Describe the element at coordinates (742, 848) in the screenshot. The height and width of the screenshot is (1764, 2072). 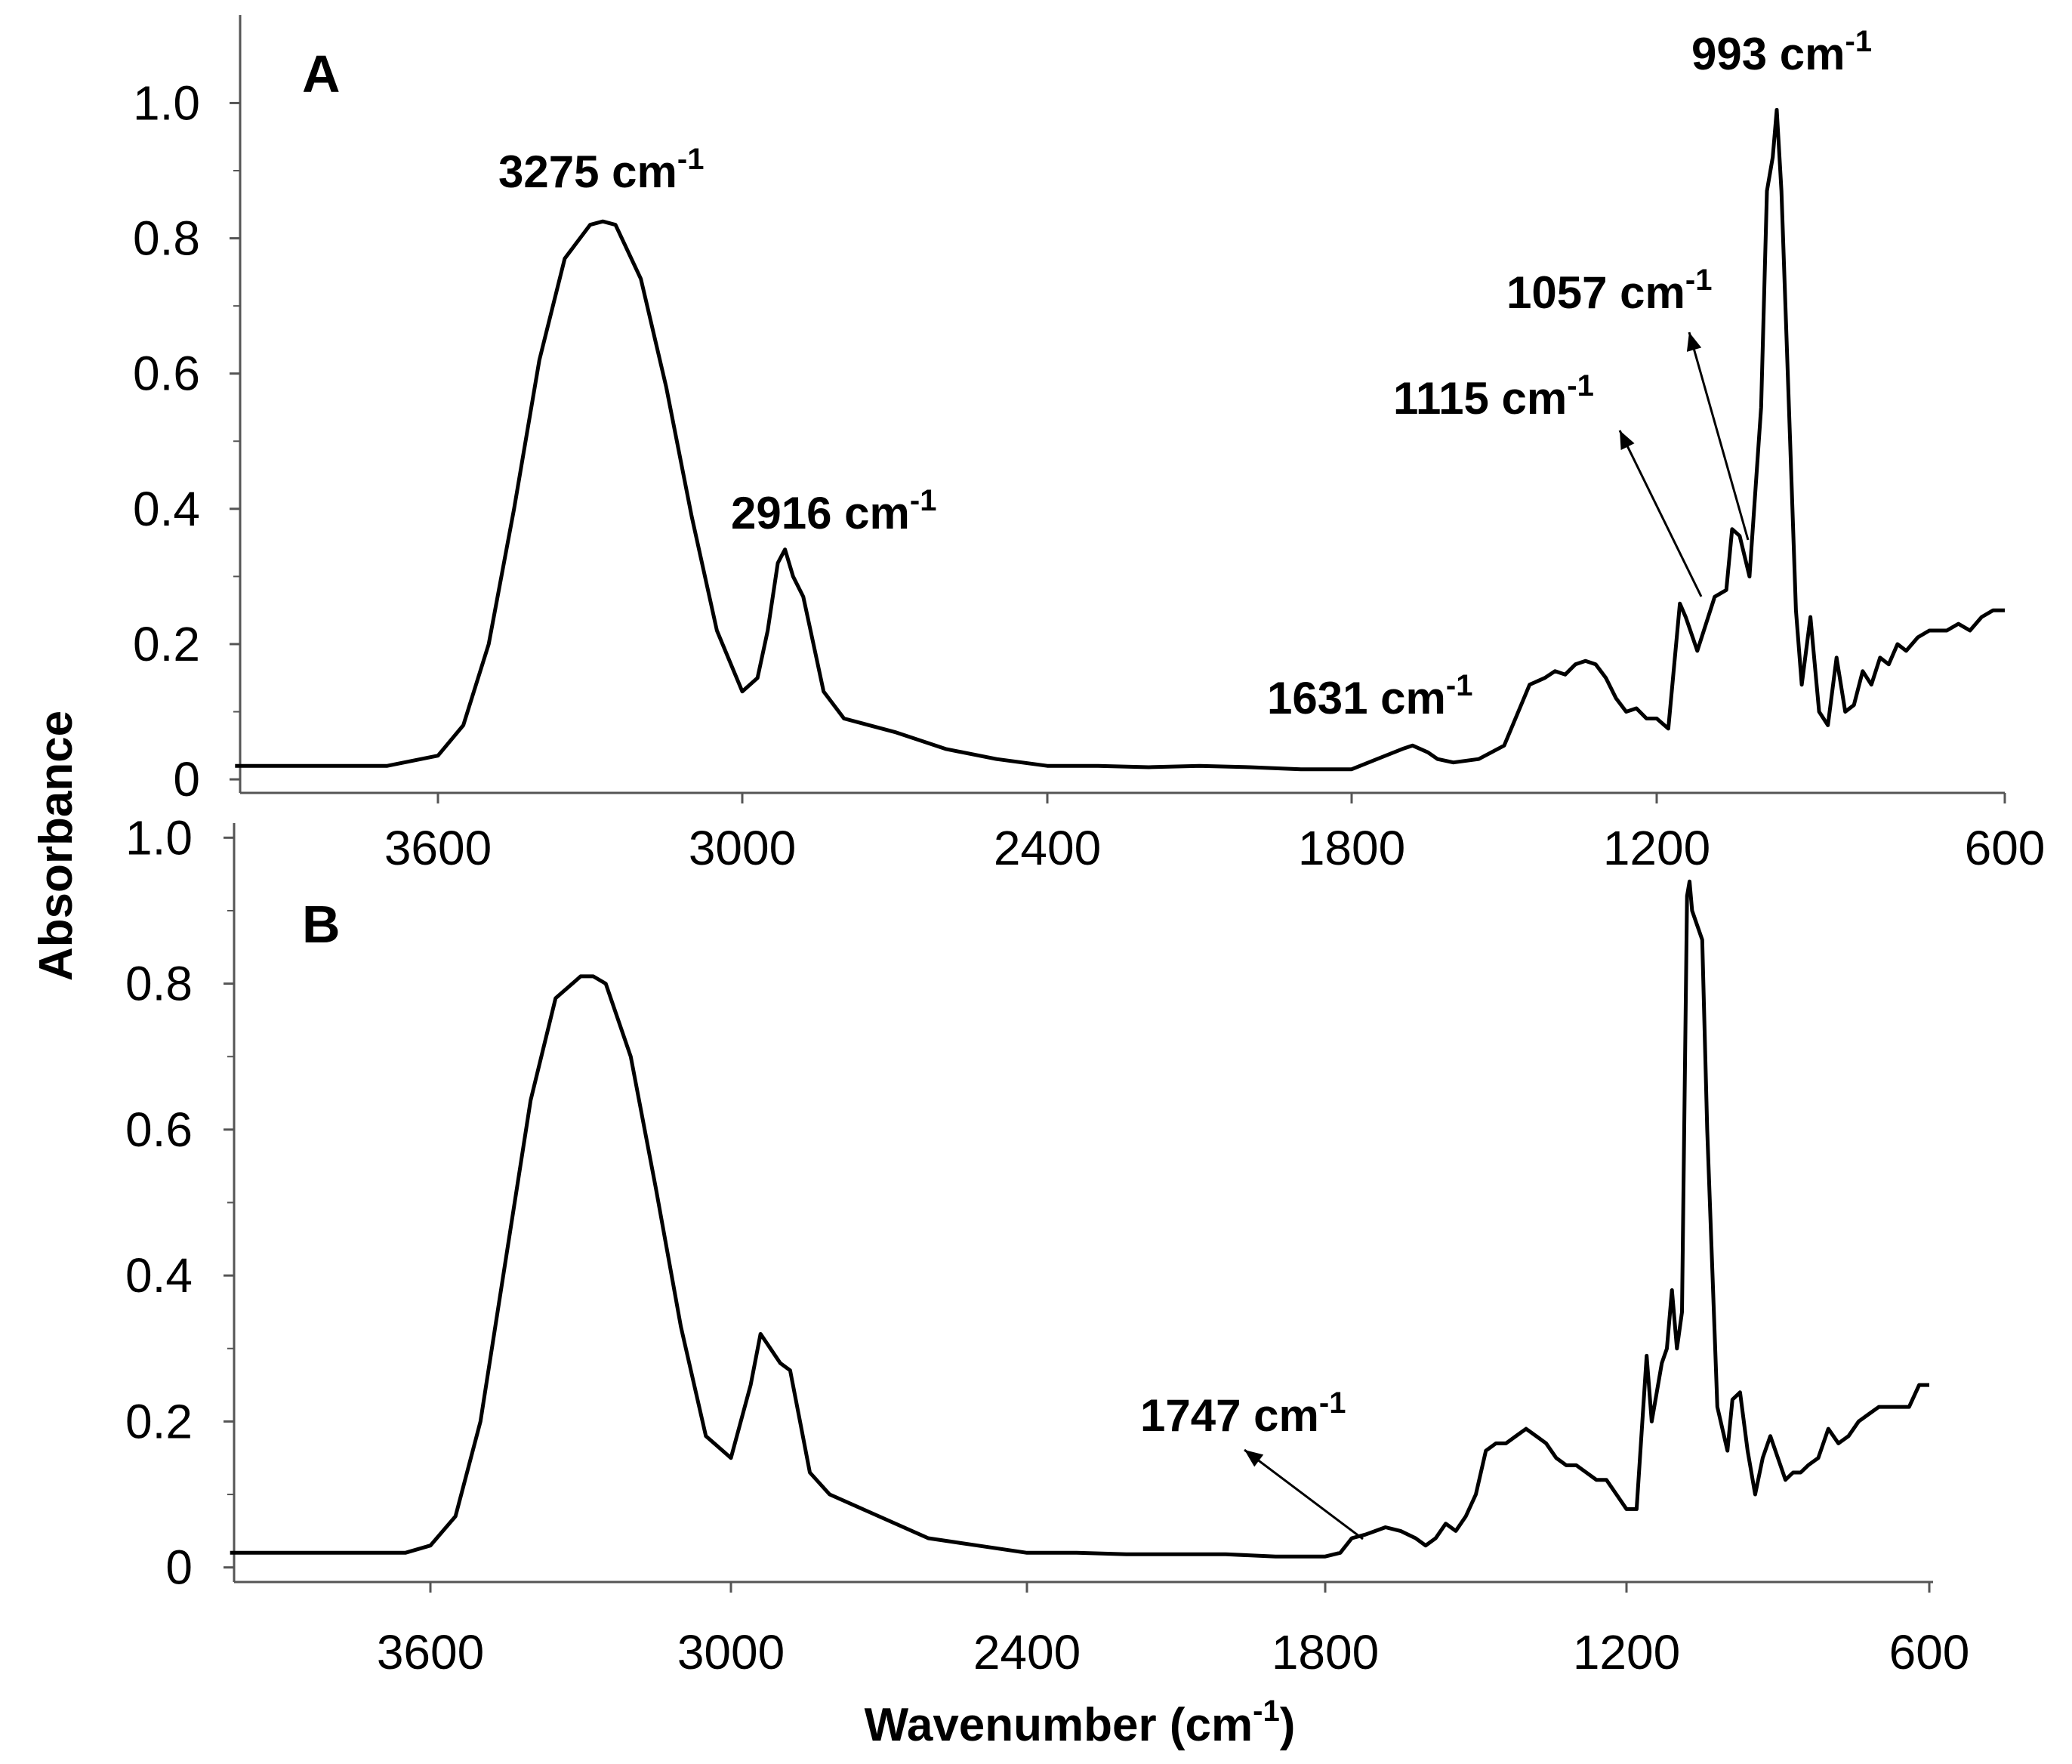
I see `panel-a-x-tick-label: 3000` at that location.